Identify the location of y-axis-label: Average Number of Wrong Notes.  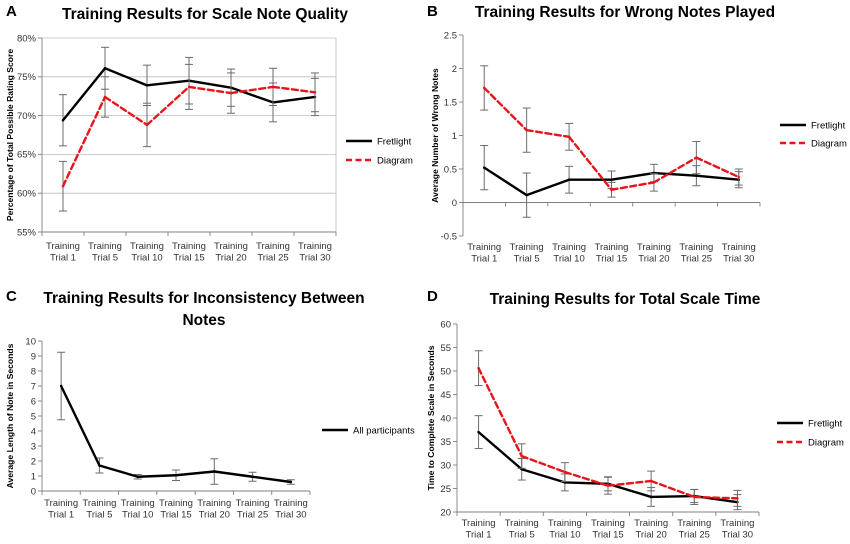
(435, 135).